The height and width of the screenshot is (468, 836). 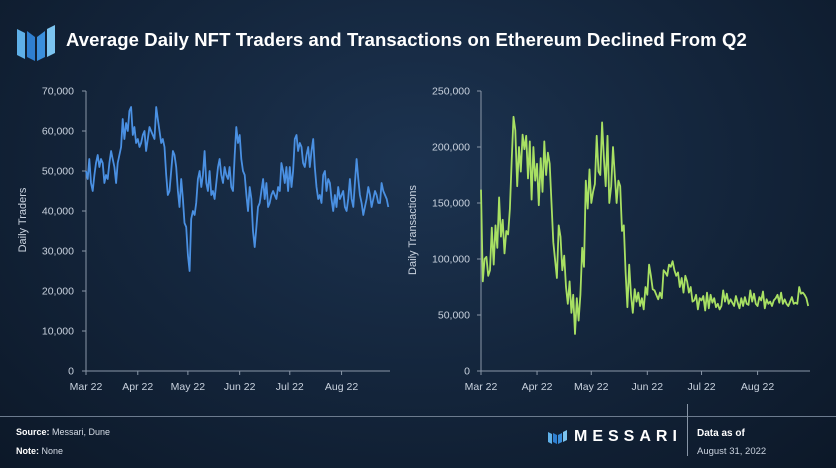 What do you see at coordinates (58, 252) in the screenshot?
I see `y-tick-label: 30,000` at bounding box center [58, 252].